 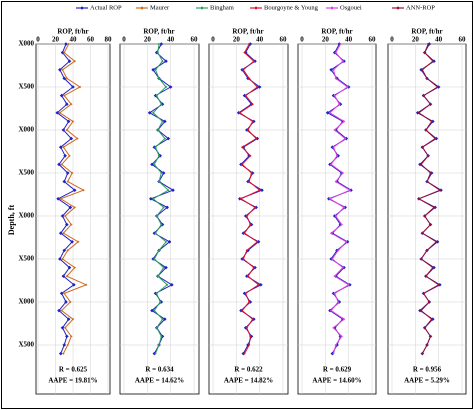 What do you see at coordinates (26, 345) in the screenshot?
I see `y-tick-label: X500` at bounding box center [26, 345].